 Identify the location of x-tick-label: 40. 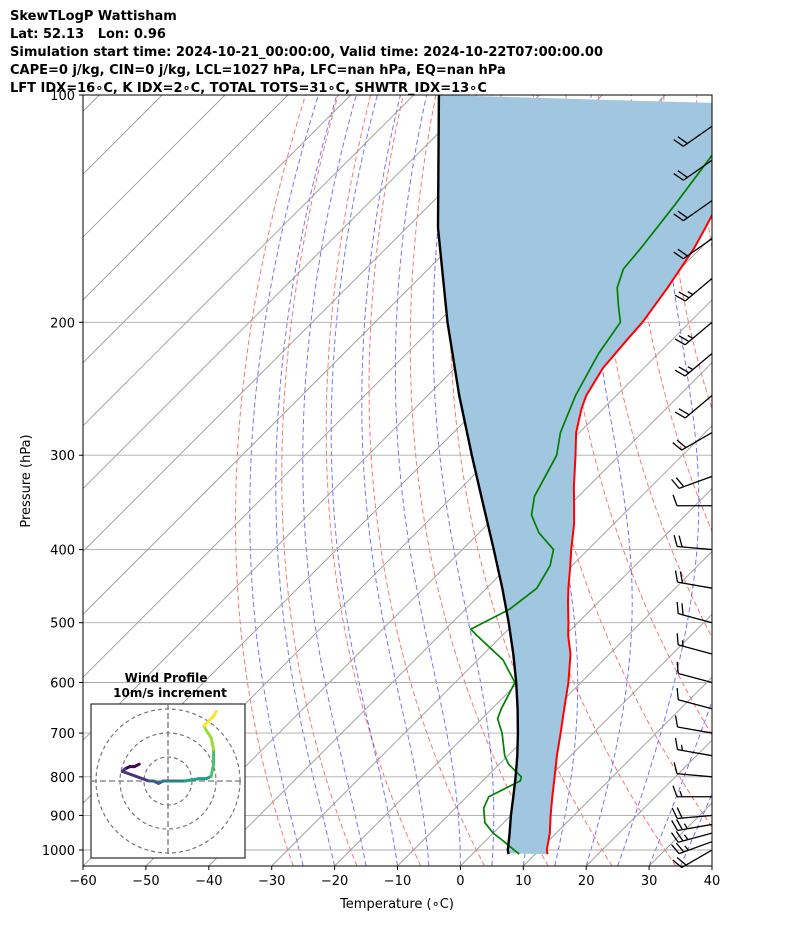
(712, 881).